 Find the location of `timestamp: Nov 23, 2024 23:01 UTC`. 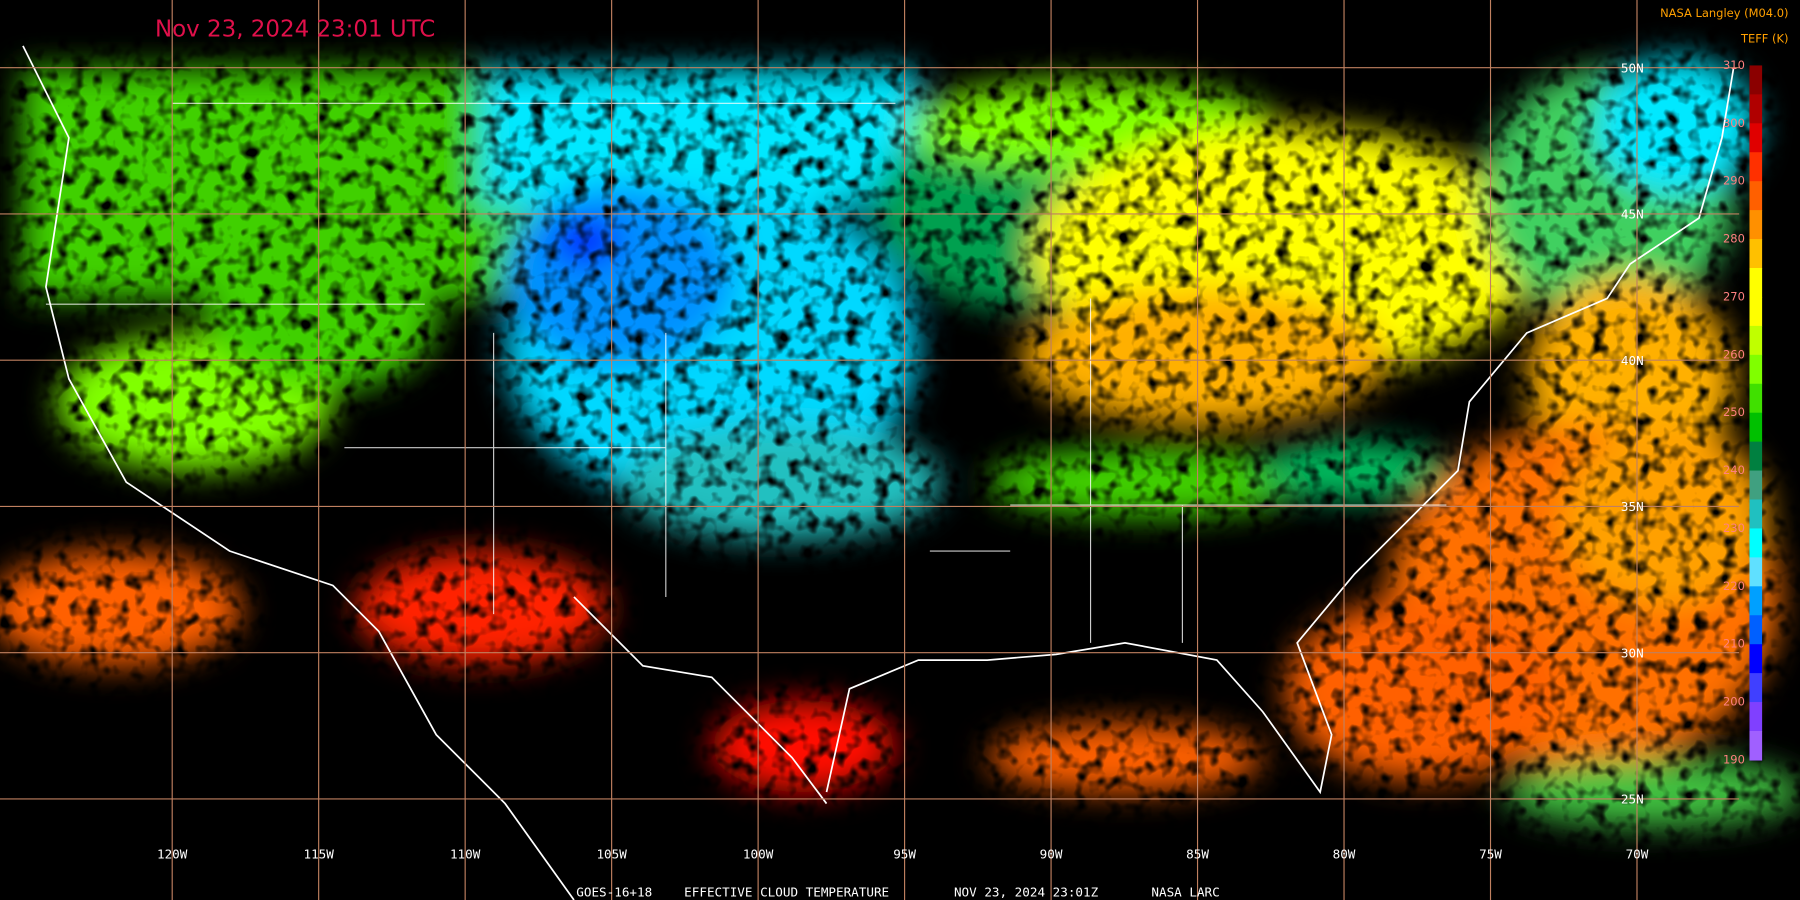

timestamp: Nov 23, 2024 23:01 UTC is located at coordinates (295, 30).